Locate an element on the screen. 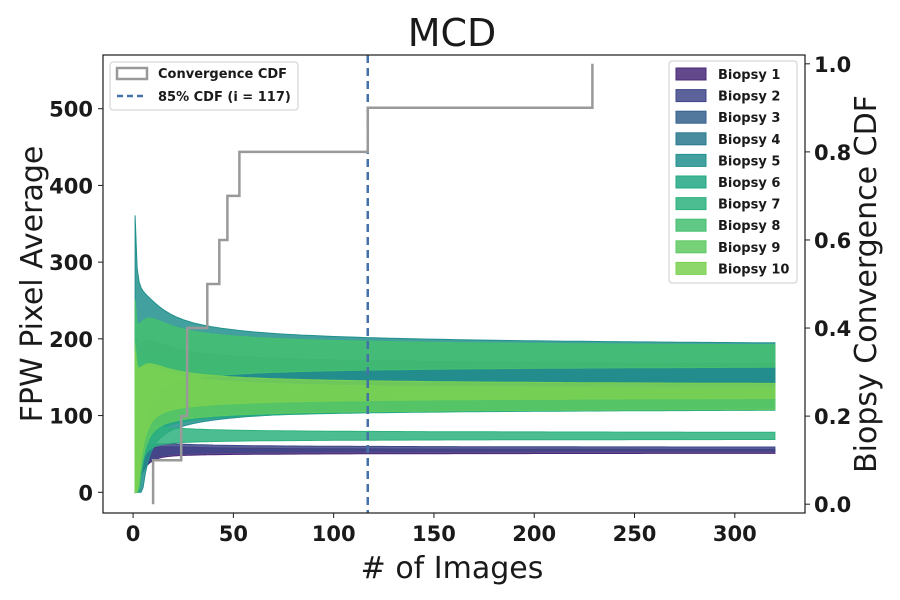  legend-left-box is located at coordinates (204, 86).